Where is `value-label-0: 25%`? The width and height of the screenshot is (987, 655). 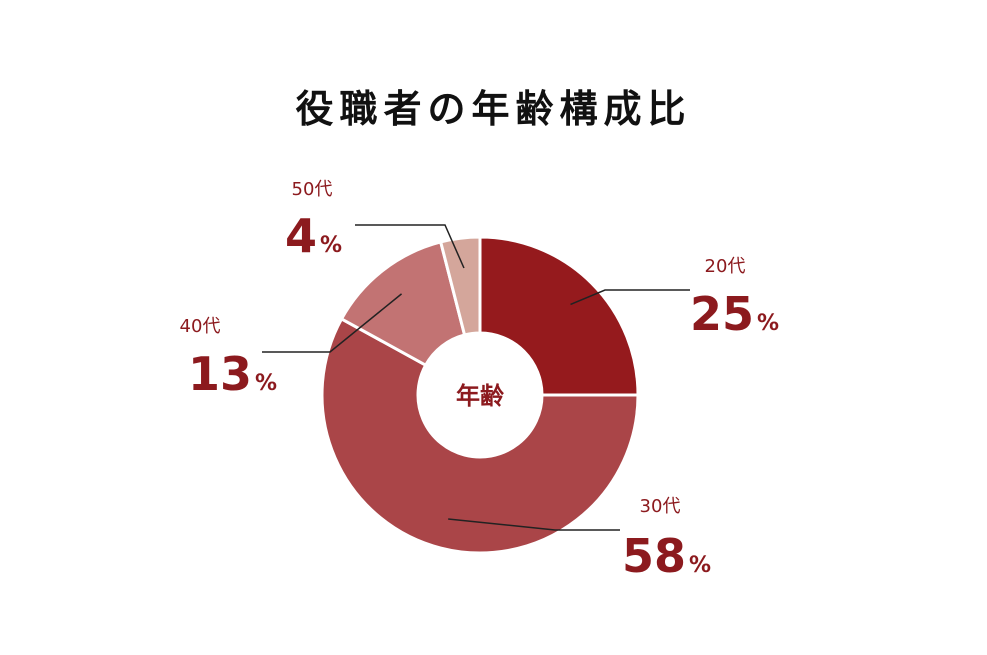
value-label-0: 25% is located at coordinates (734, 314).